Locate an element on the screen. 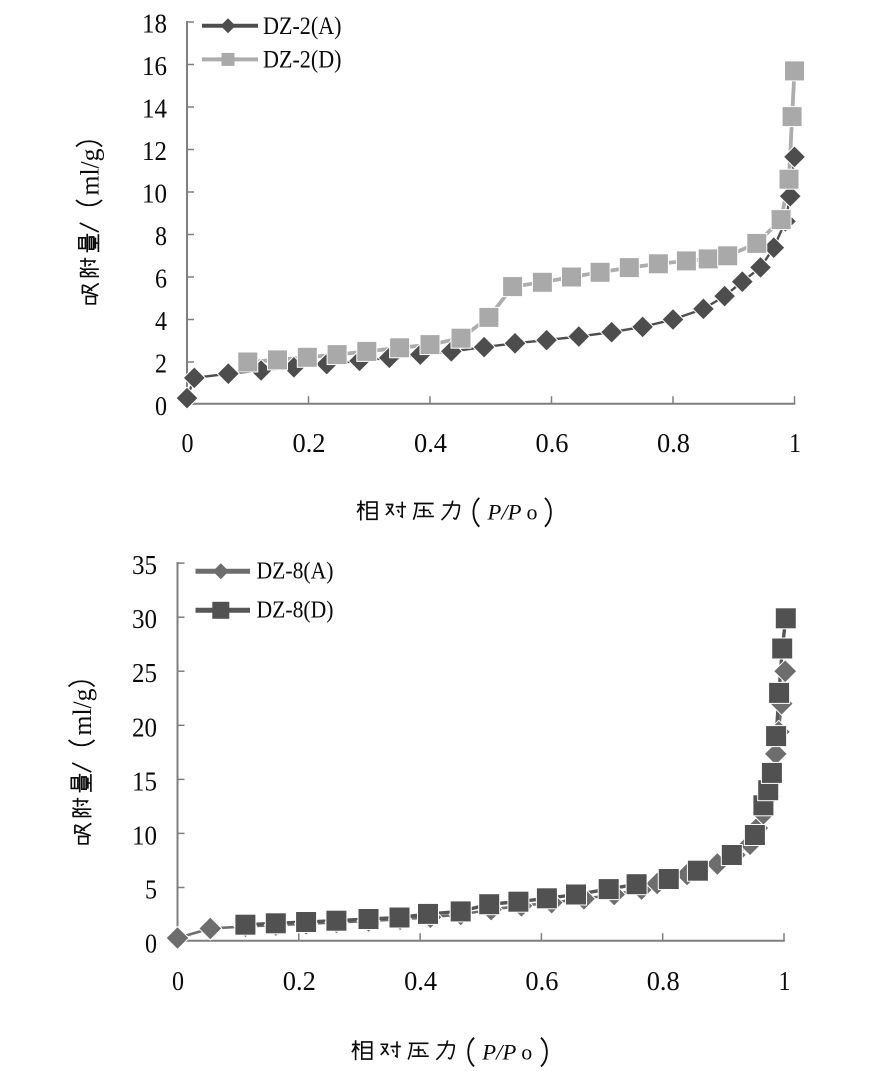  svg-text: DZ-2(A) is located at coordinates (302, 26).